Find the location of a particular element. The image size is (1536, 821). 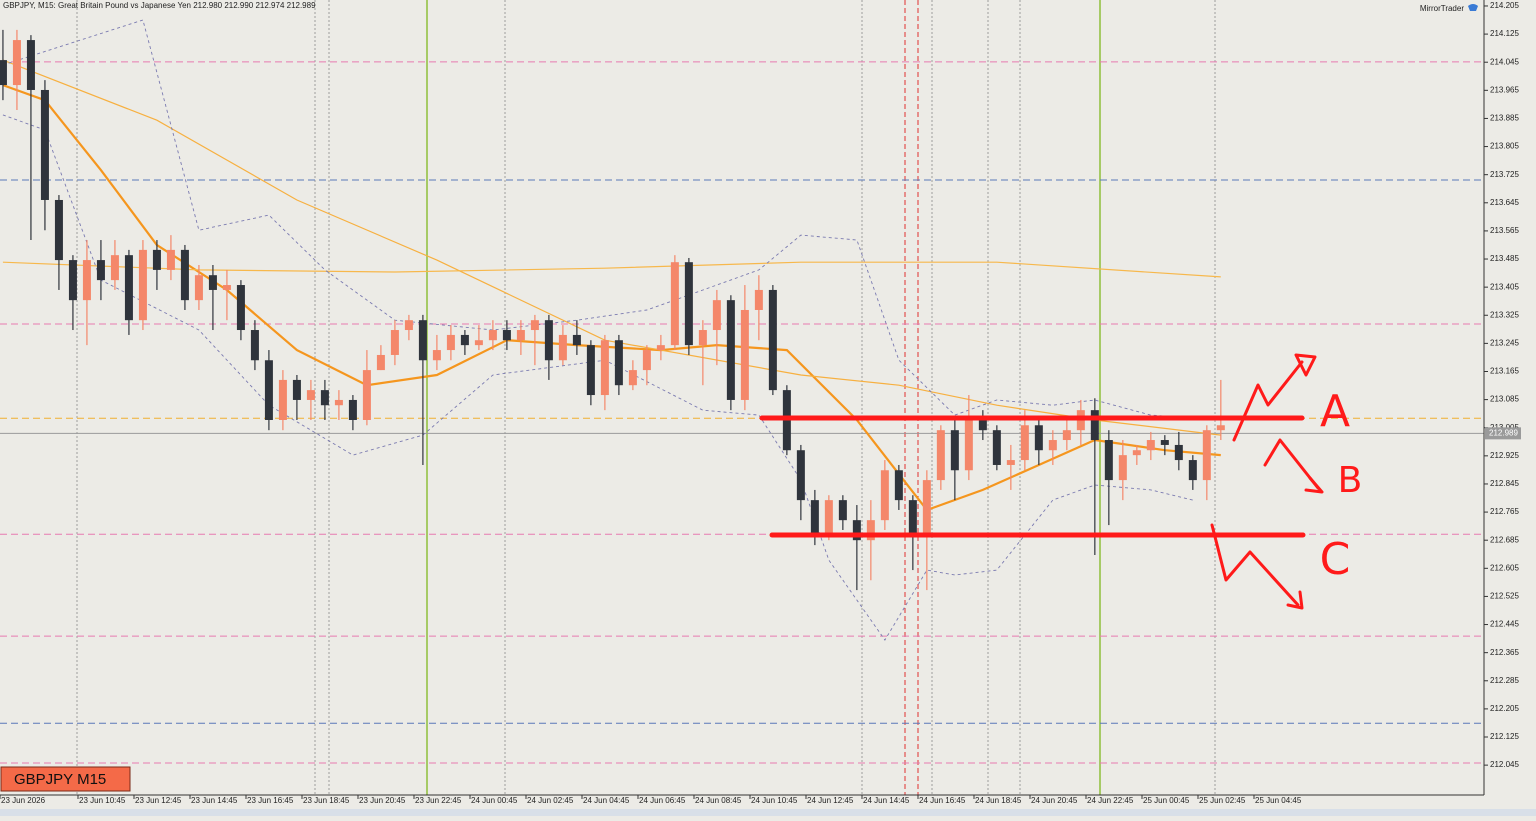

x-tick-label: 24 Jun 04:45 is located at coordinates (606, 800).